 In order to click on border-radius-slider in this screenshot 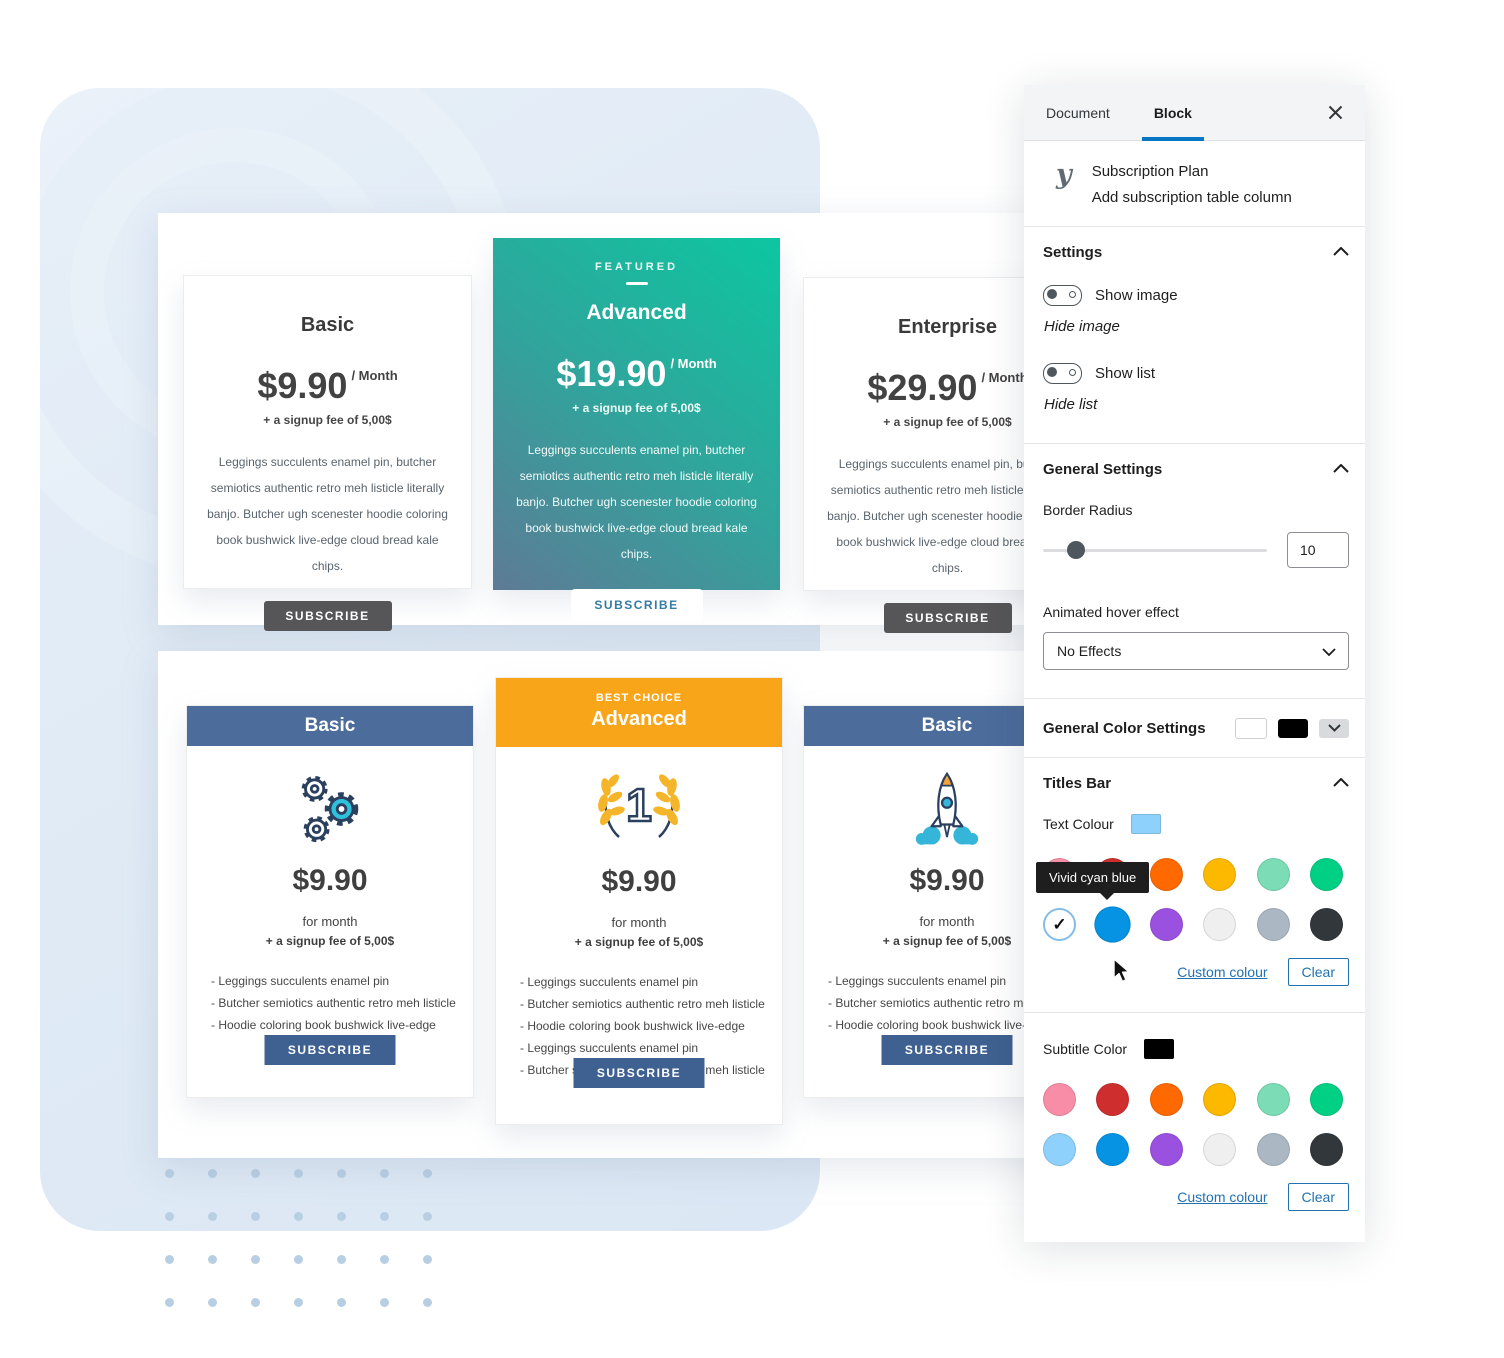, I will do `click(1155, 549)`.